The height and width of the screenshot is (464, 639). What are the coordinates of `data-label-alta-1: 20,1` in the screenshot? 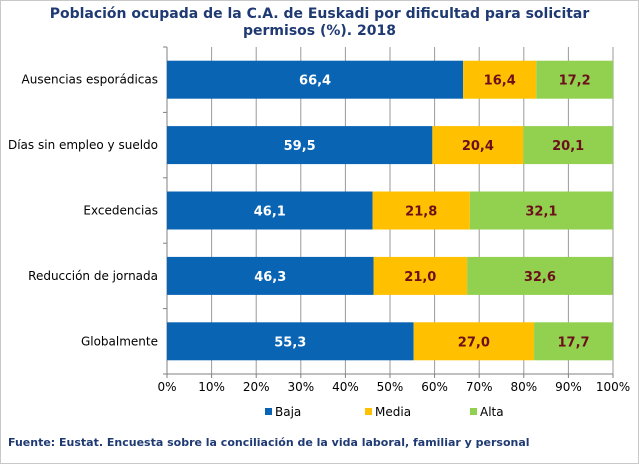 It's located at (568, 146).